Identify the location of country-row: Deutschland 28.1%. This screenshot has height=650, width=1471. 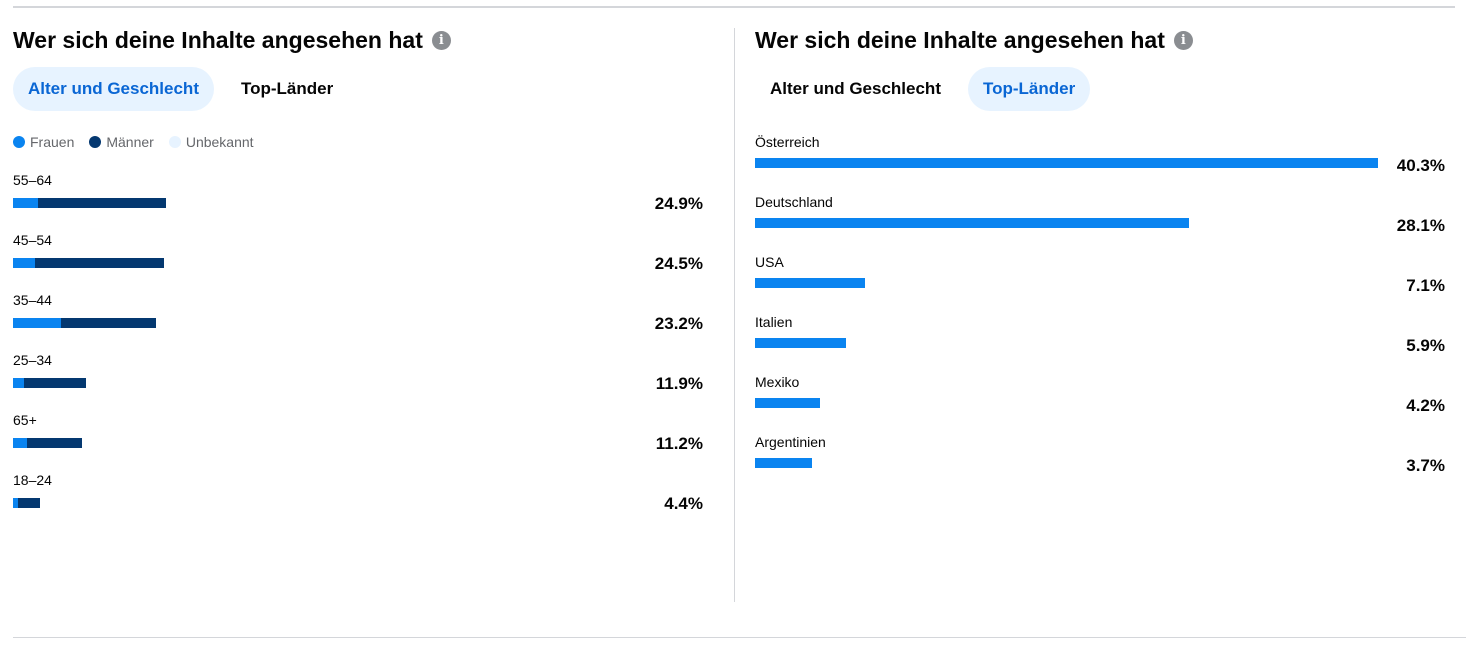
(1100, 224).